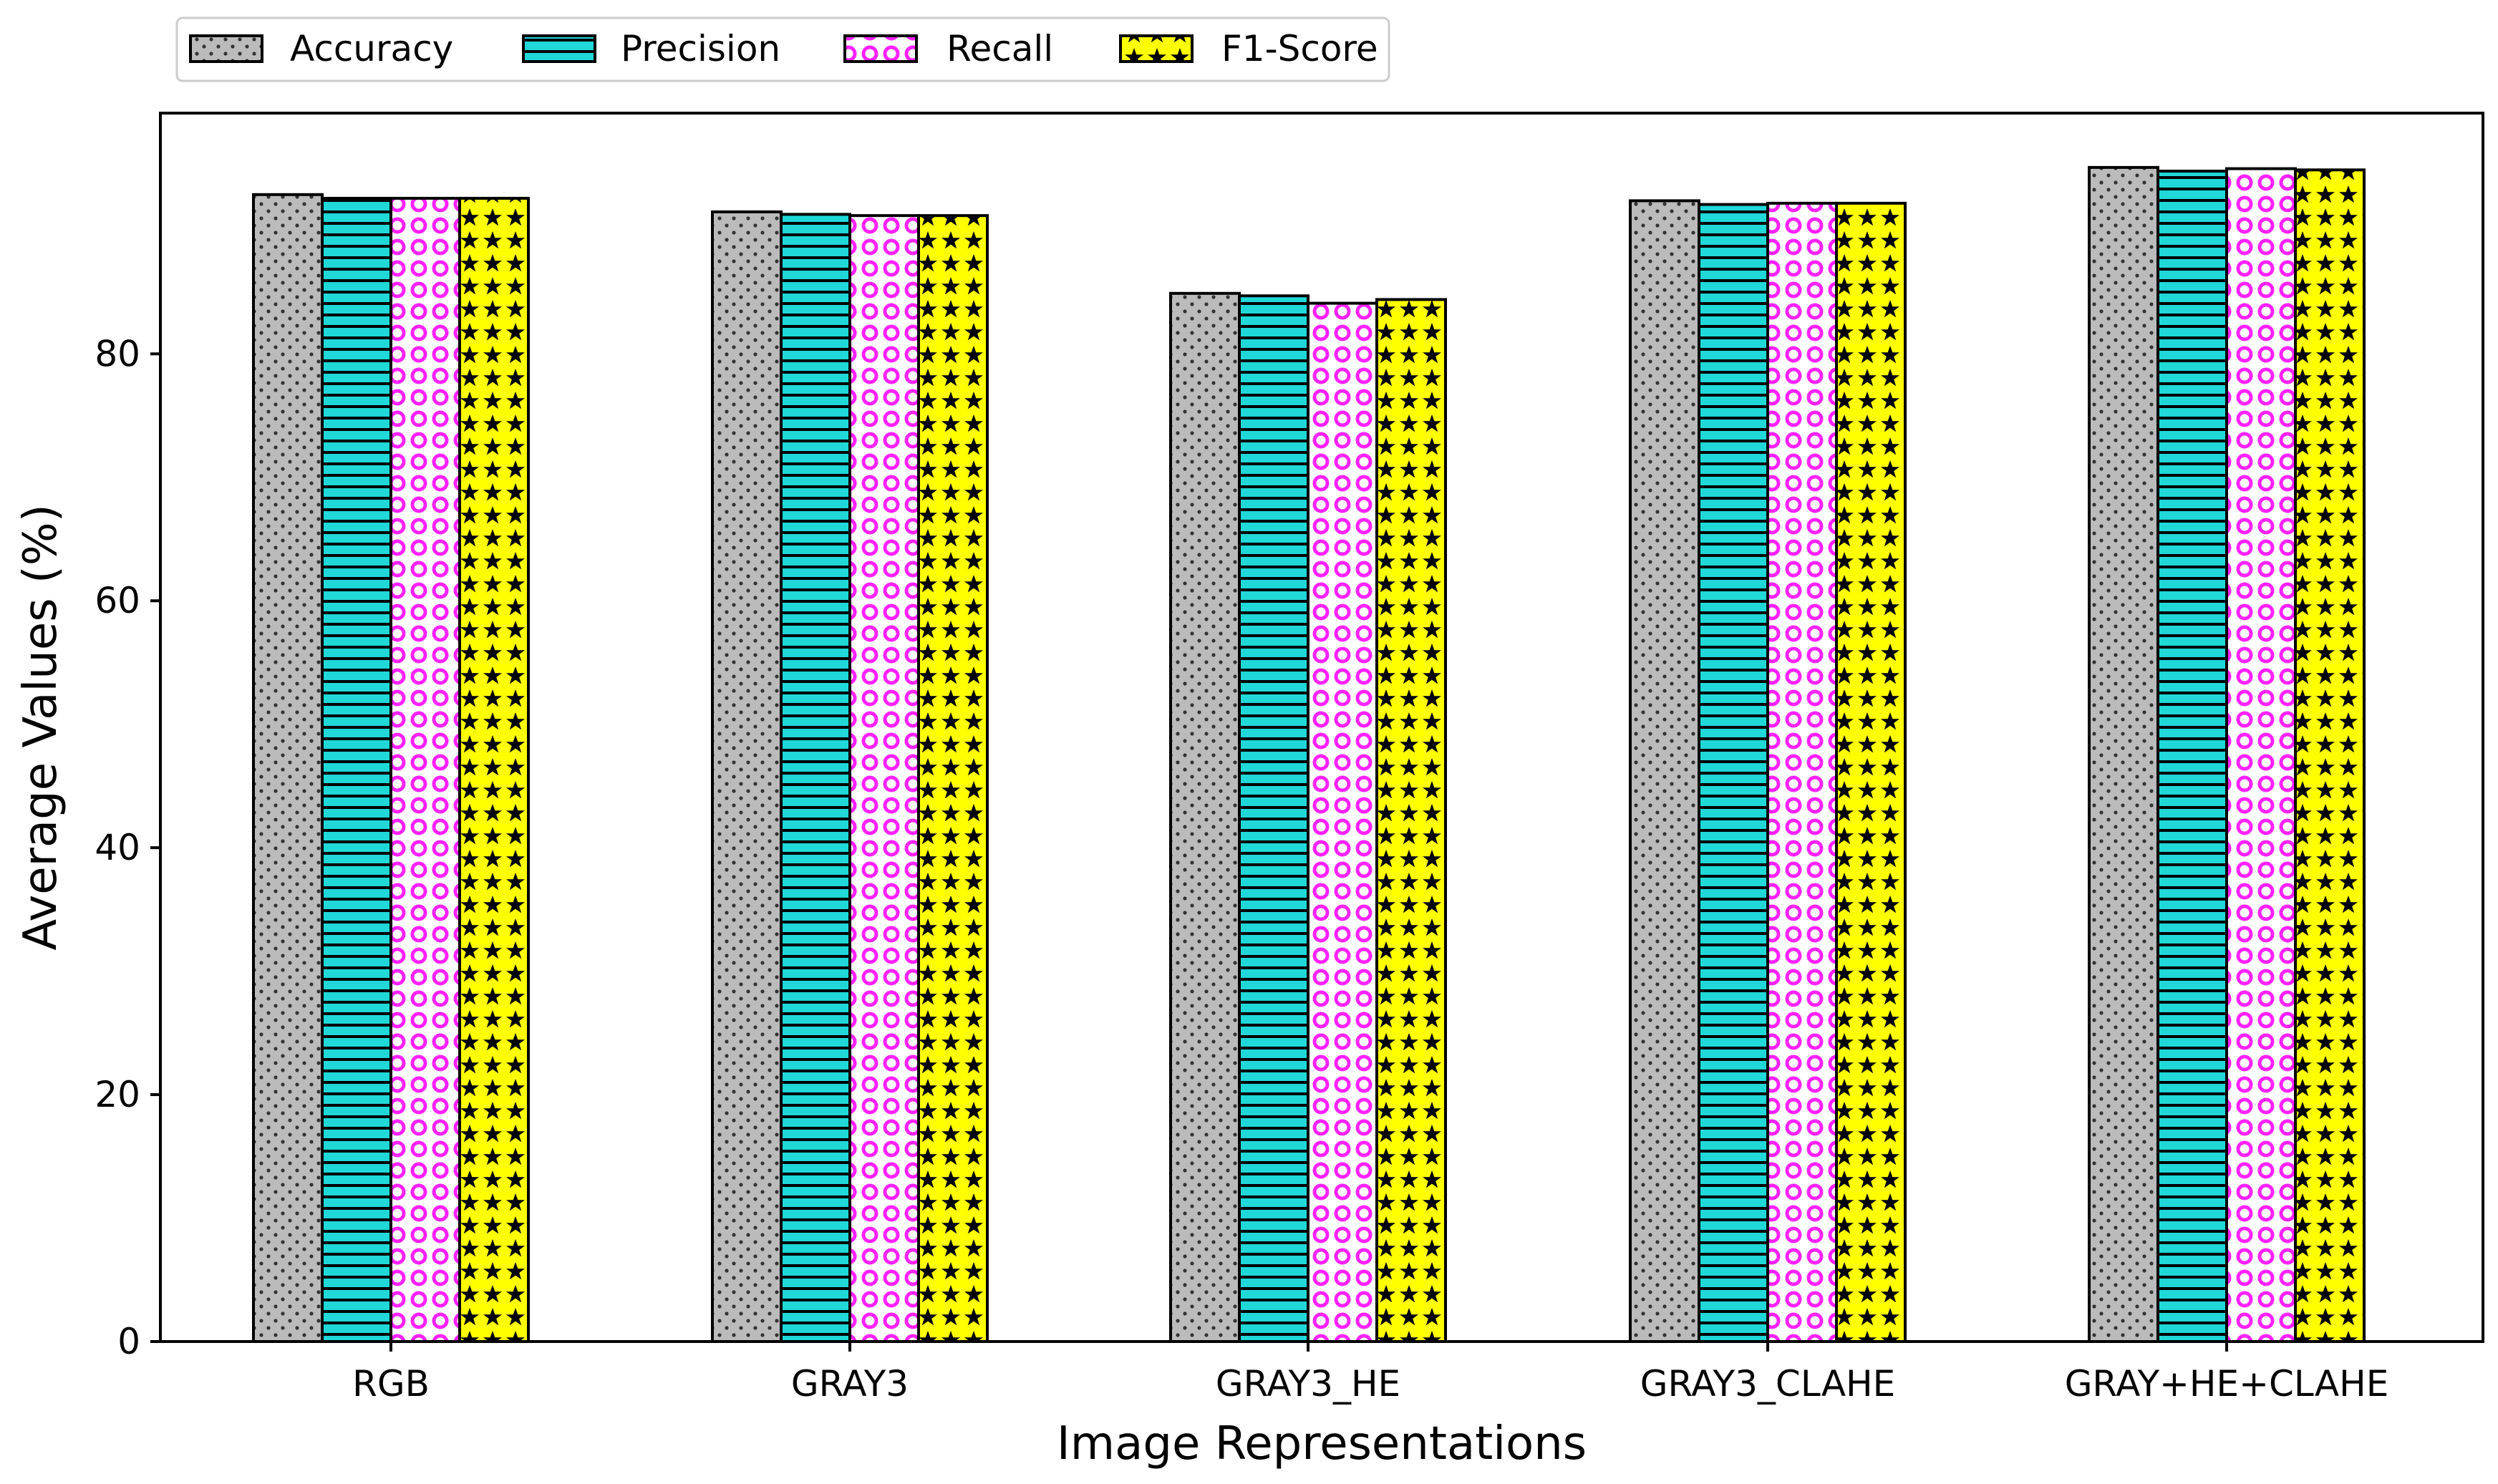  What do you see at coordinates (1308, 1384) in the screenshot?
I see `x-tick-label-gray3-he: GRAY3_HE` at bounding box center [1308, 1384].